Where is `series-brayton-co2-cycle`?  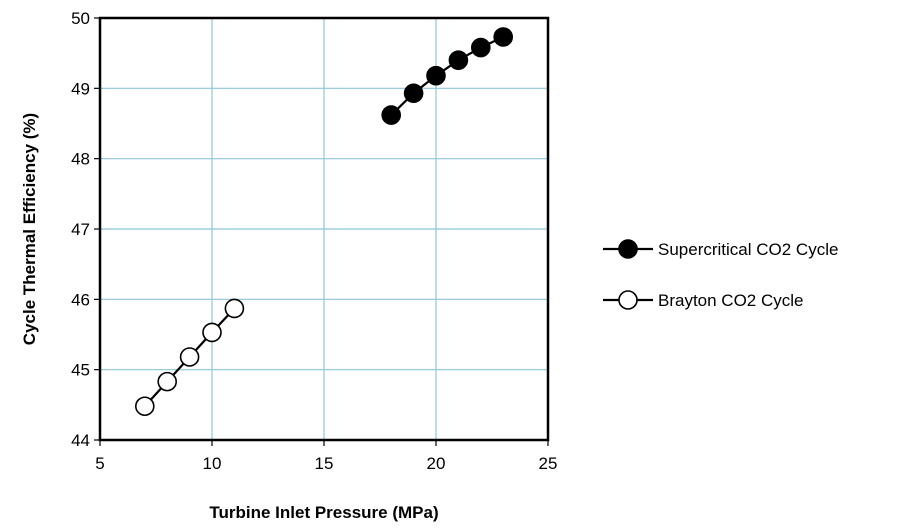
series-brayton-co2-cycle is located at coordinates (190, 357).